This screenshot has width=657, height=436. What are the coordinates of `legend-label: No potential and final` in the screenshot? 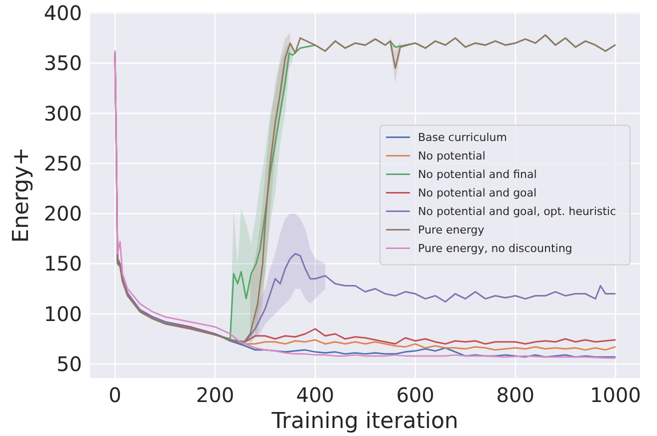 It's located at (477, 175).